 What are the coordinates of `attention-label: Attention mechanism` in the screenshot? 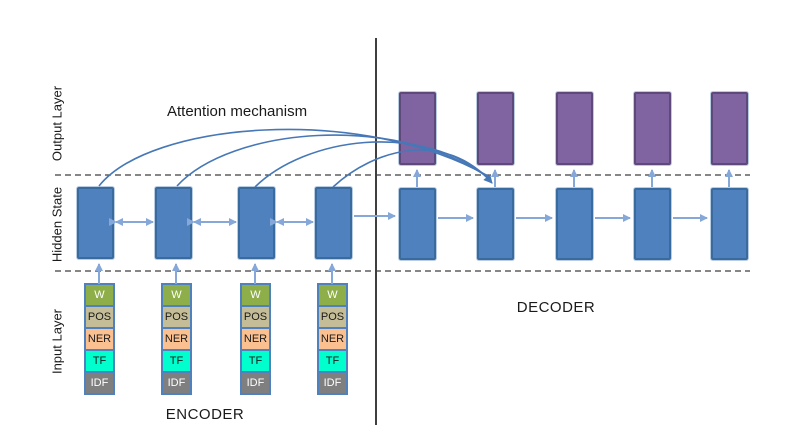 It's located at (237, 111).